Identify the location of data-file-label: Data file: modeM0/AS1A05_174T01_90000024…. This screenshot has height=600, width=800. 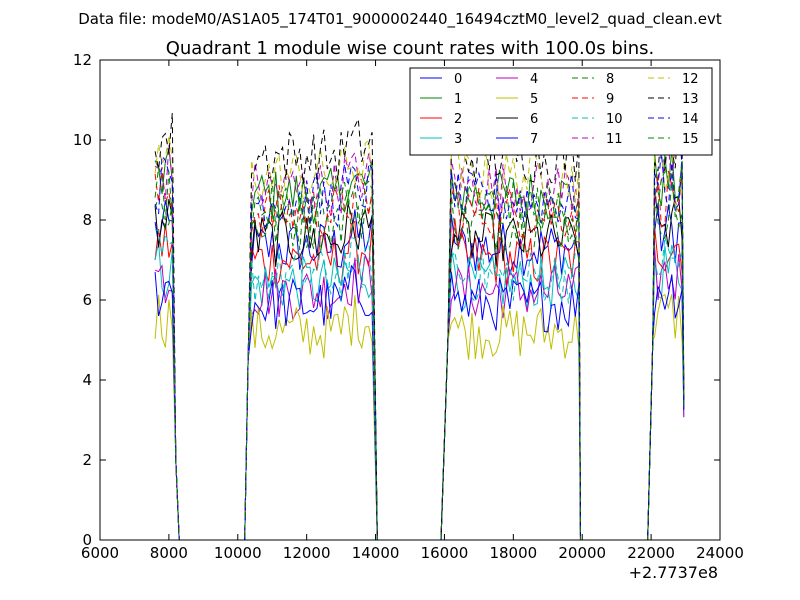
(400, 19).